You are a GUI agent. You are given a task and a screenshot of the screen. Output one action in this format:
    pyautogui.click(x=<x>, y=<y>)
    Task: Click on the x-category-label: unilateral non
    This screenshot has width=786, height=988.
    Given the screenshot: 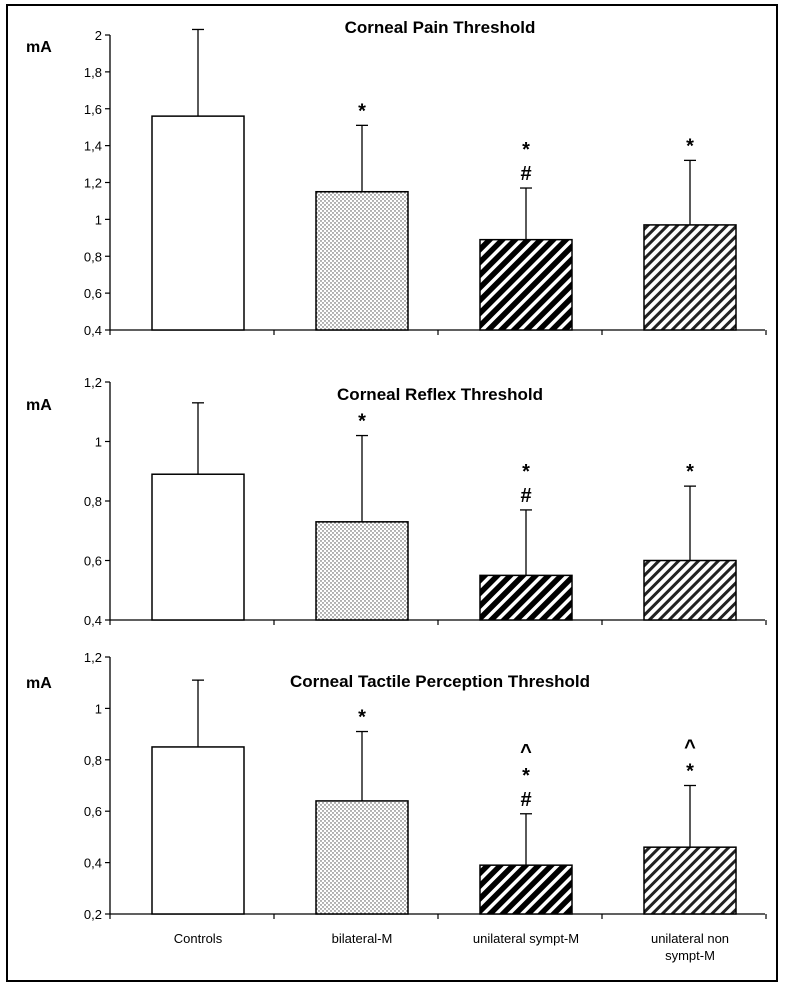 What is the action you would take?
    pyautogui.click(x=690, y=938)
    